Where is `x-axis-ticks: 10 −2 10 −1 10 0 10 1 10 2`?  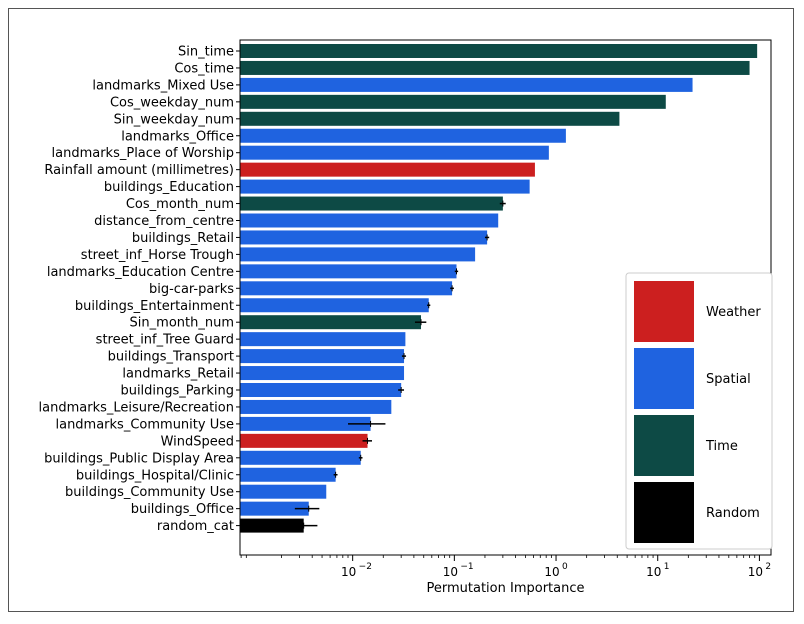 x-axis-ticks: 10 −2 10 −1 10 0 10 1 10 2 is located at coordinates (505, 567).